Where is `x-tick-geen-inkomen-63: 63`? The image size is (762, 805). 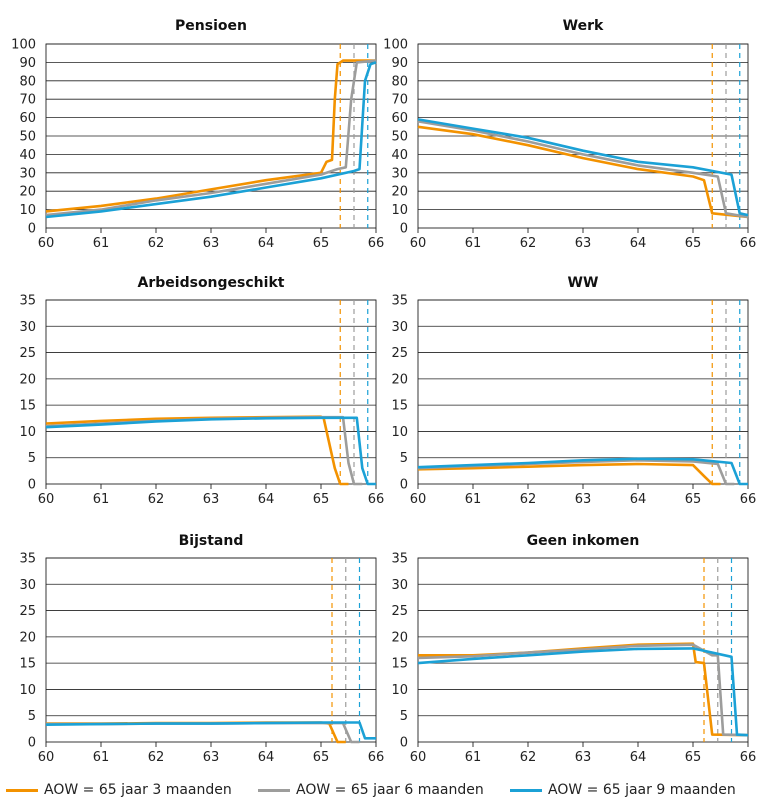 x-tick-geen-inkomen-63: 63 is located at coordinates (583, 757).